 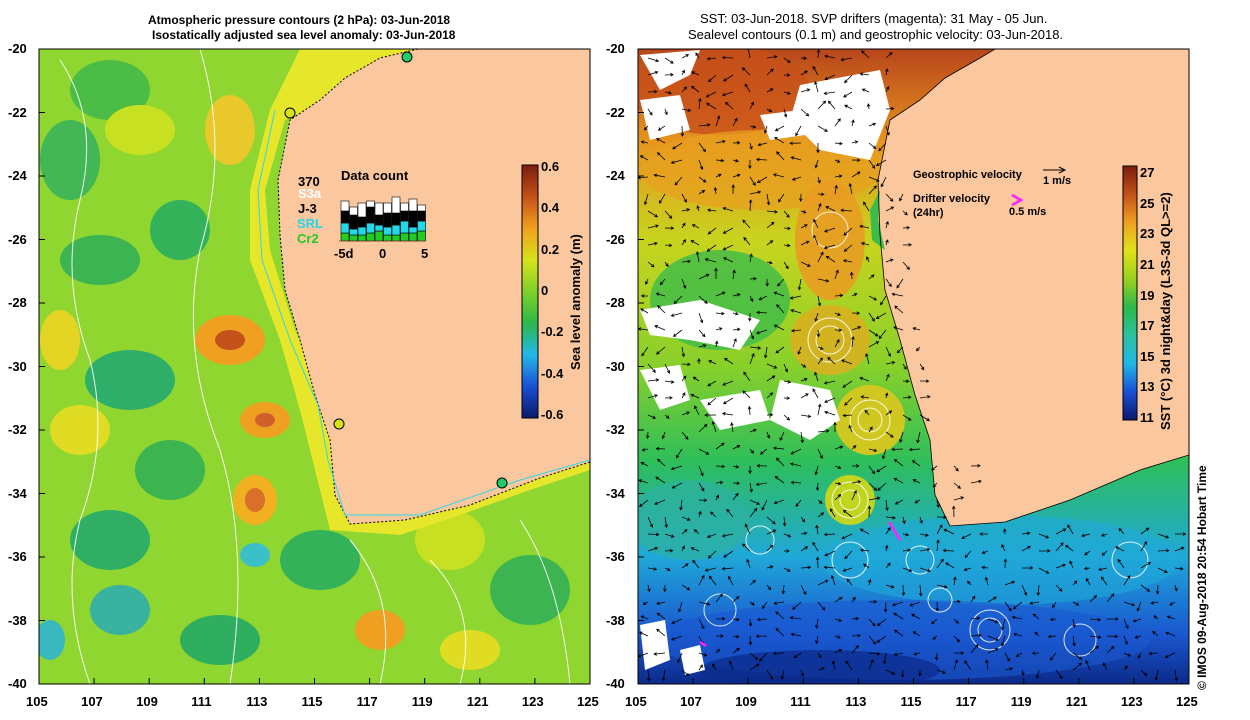 What do you see at coordinates (17, 429) in the screenshot?
I see `lat-tick-label-left: -32` at bounding box center [17, 429].